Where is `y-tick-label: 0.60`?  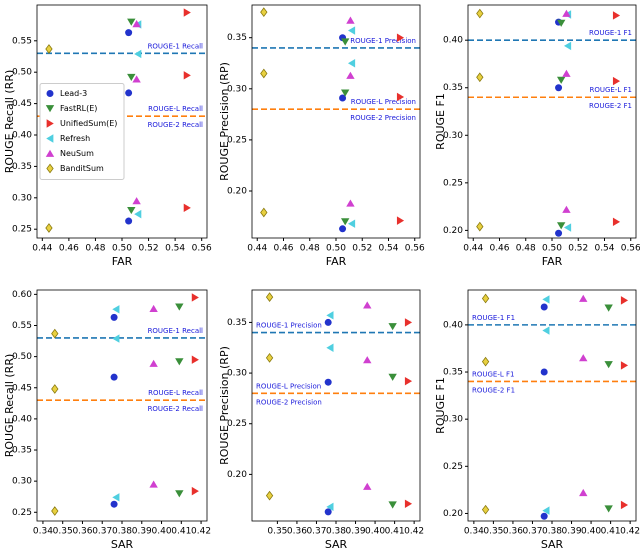
y-tick-label: 0.60 is located at coordinates (22, 295).